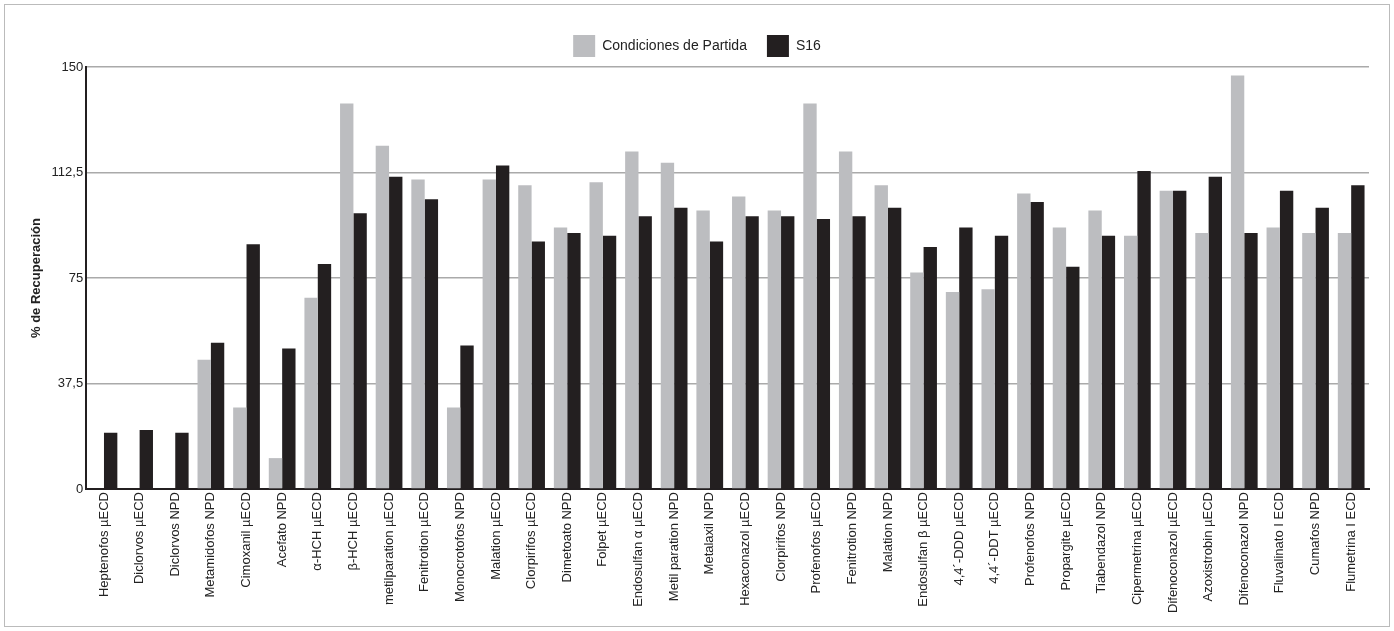 The image size is (1394, 631). What do you see at coordinates (923, 549) in the screenshot?
I see `x-tick-label: Endosulfan β µECD` at bounding box center [923, 549].